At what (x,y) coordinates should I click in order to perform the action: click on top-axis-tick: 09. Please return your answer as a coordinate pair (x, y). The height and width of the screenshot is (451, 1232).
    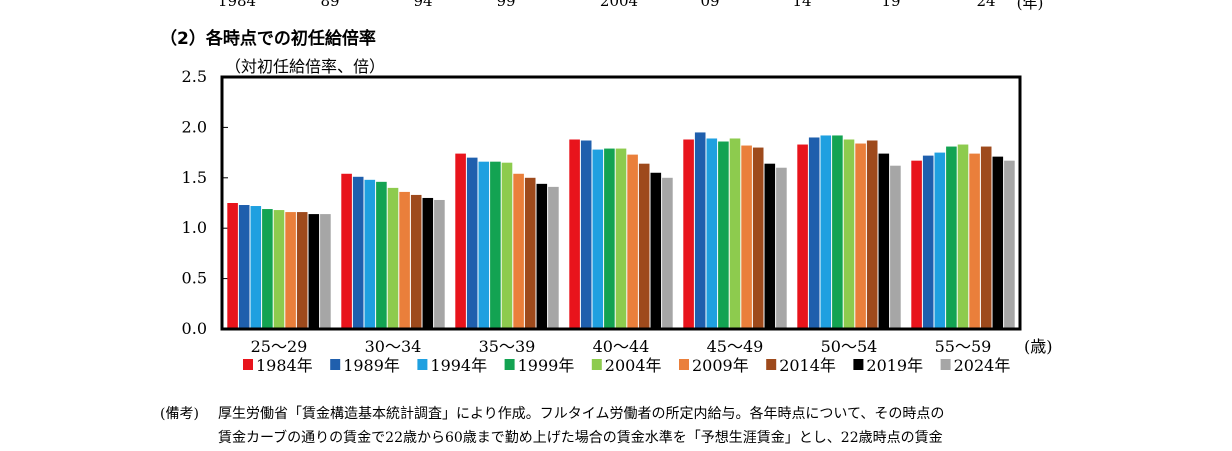
    Looking at the image, I should click on (710, 5).